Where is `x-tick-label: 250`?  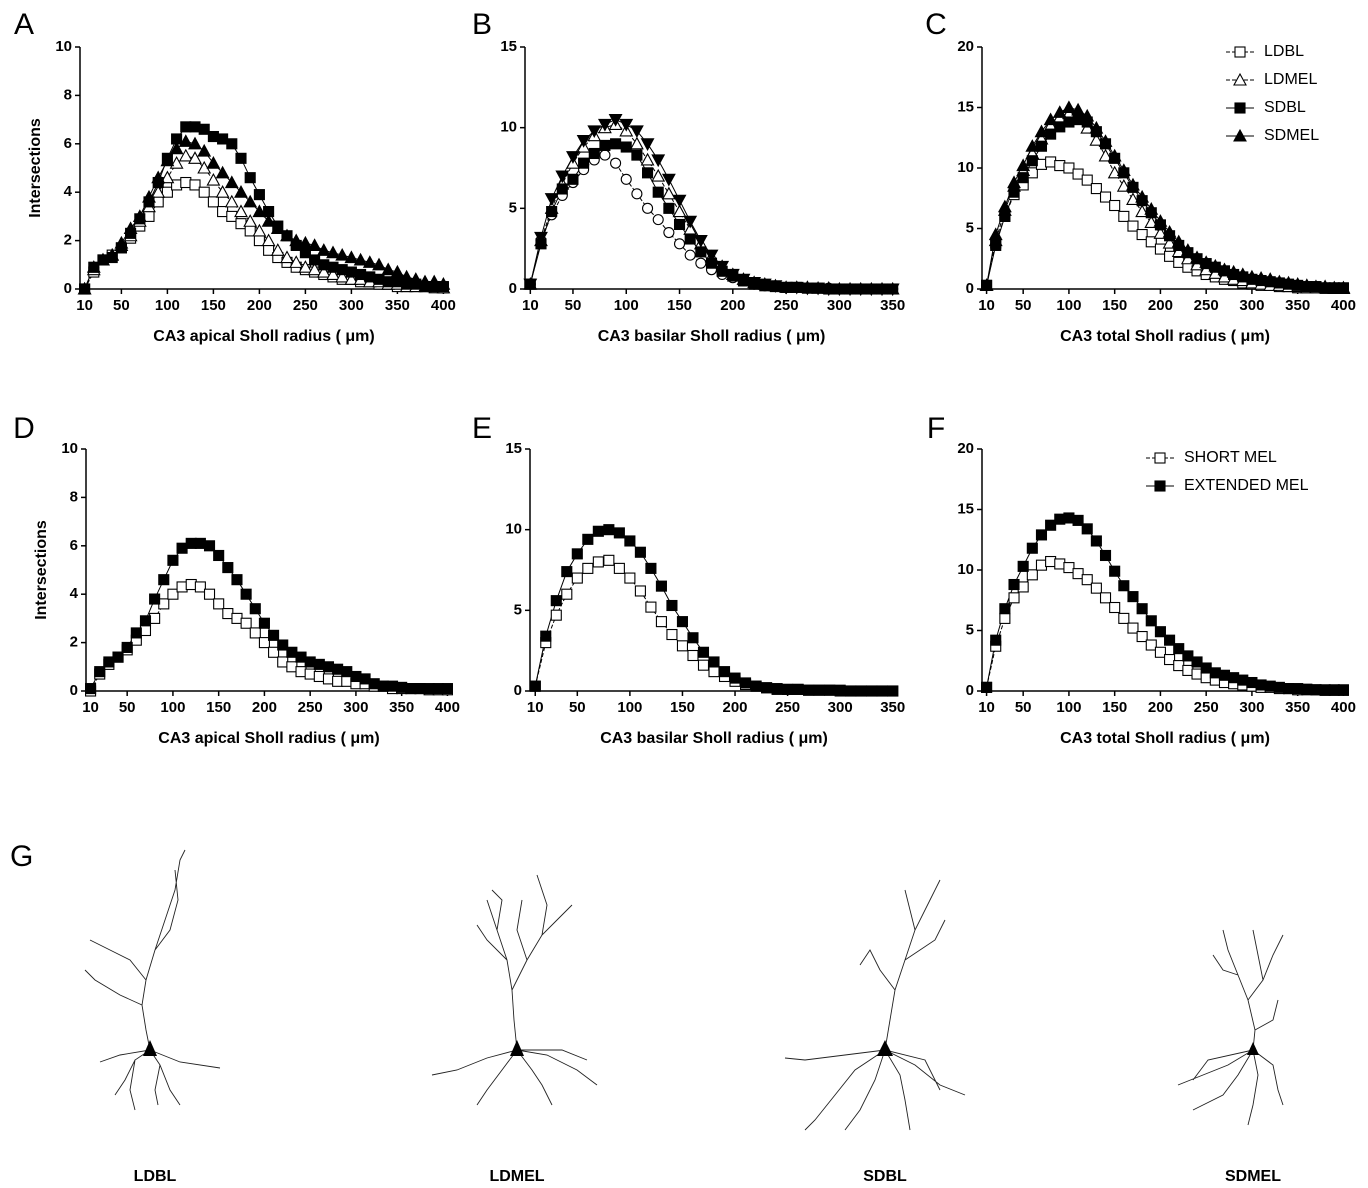 x-tick-label: 250 is located at coordinates (305, 305).